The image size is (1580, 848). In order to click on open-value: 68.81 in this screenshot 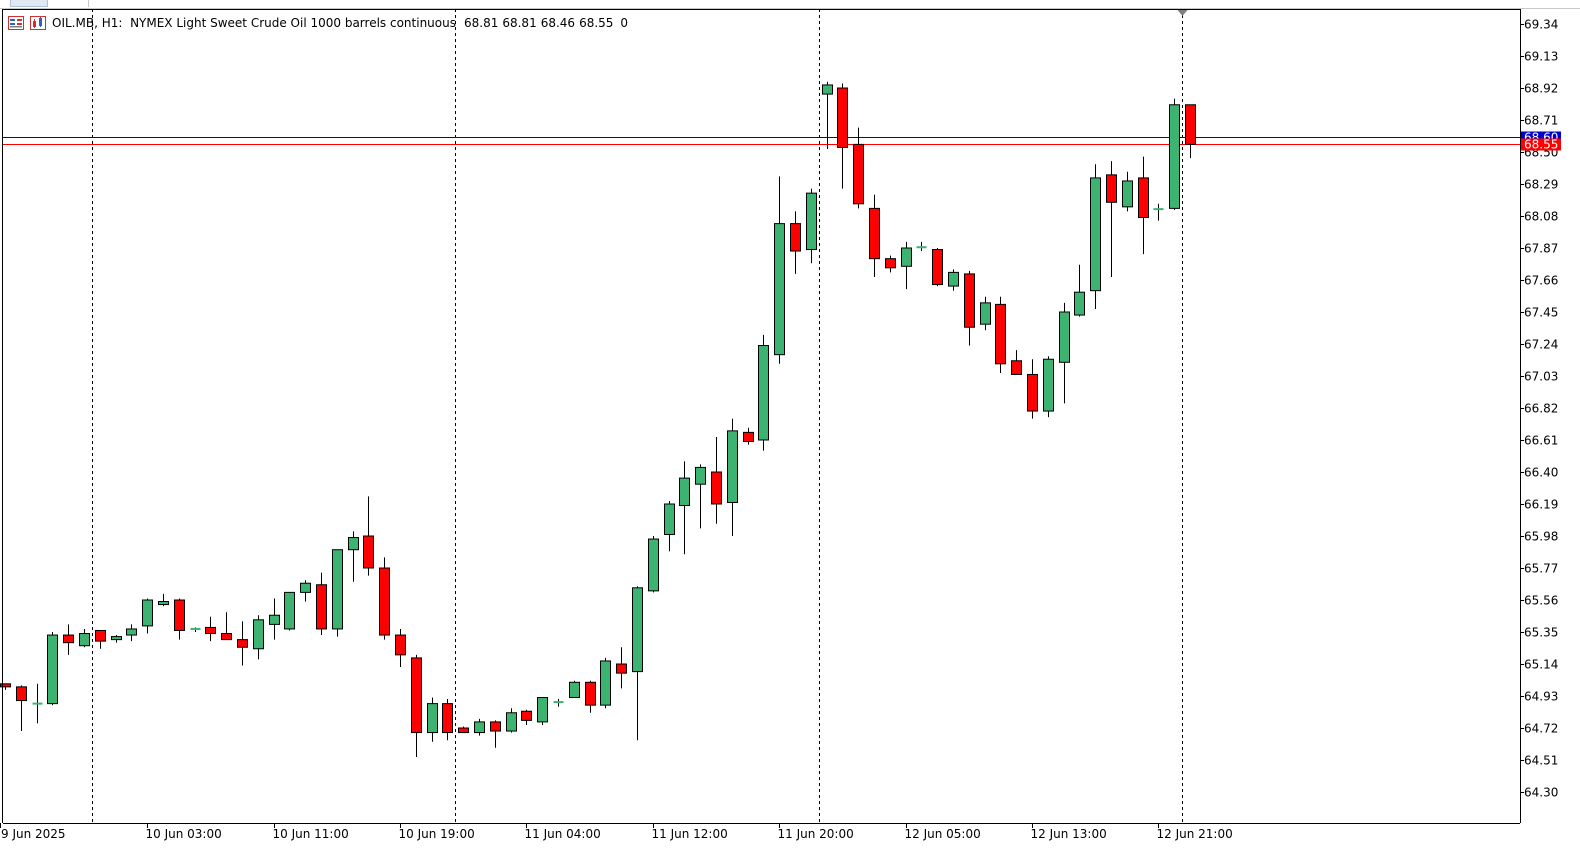, I will do `click(481, 23)`.